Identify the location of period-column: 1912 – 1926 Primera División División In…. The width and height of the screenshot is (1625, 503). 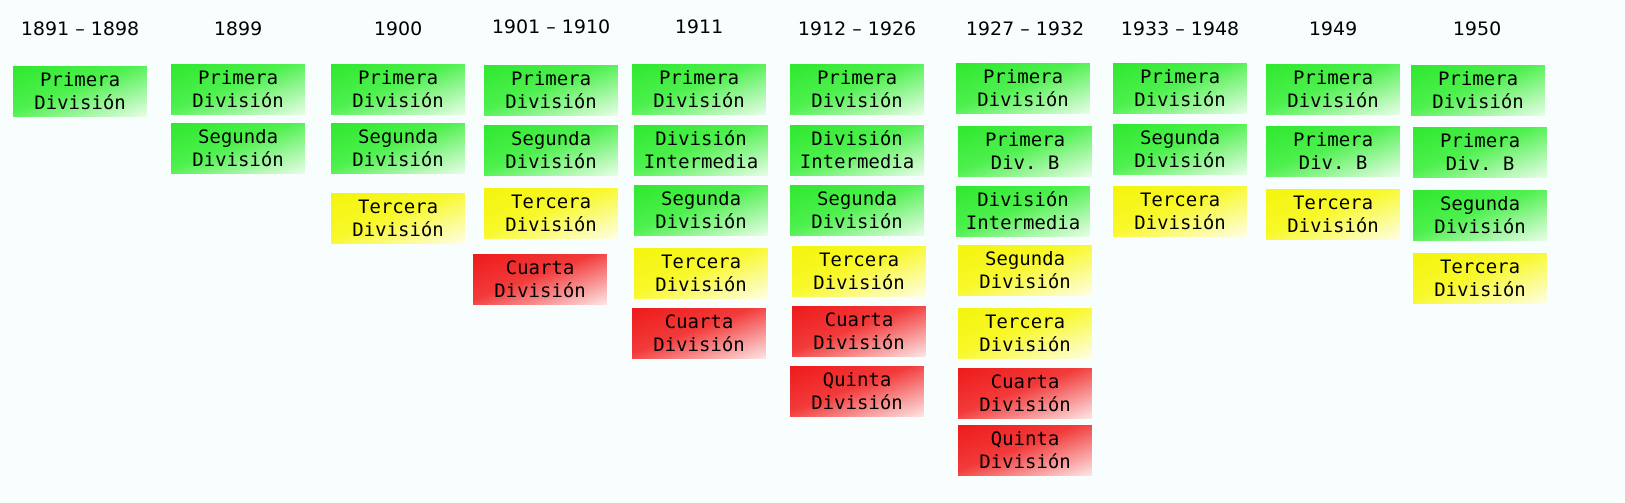
(857, 251).